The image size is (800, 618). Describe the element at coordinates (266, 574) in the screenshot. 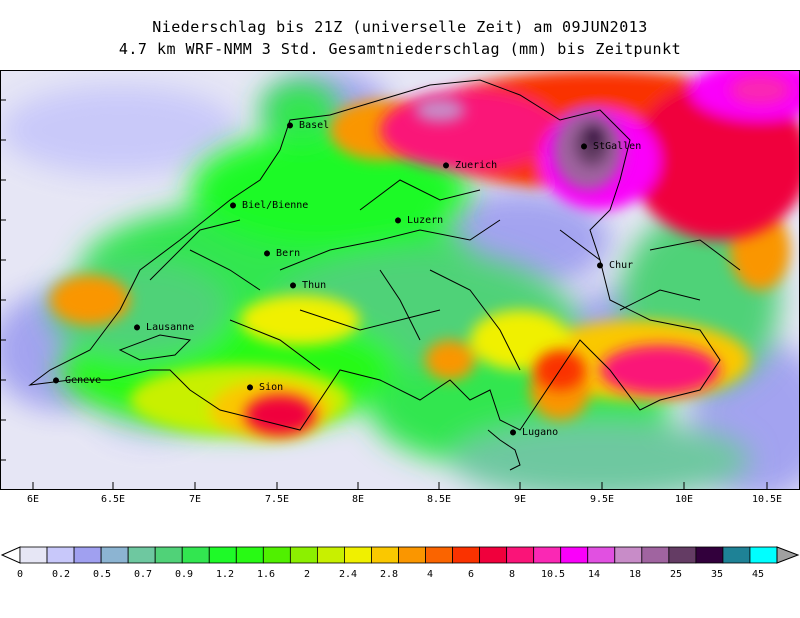

I see `colorbar-label: 1.6` at that location.